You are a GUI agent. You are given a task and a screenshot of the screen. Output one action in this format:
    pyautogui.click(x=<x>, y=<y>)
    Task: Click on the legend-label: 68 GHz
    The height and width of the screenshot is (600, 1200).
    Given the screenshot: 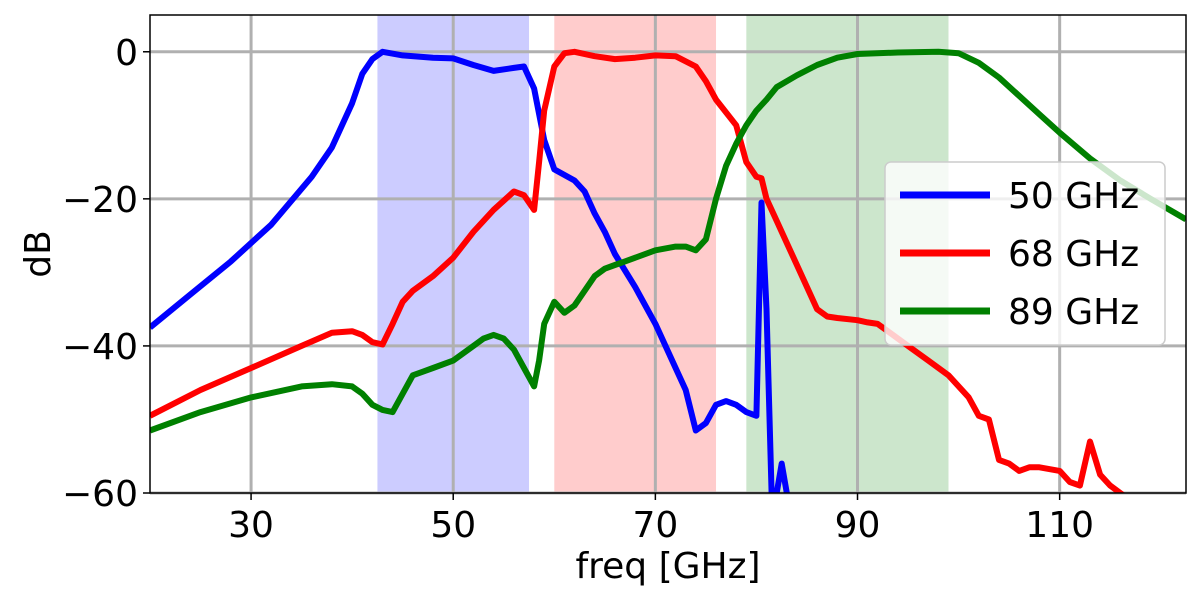 What is the action you would take?
    pyautogui.click(x=1073, y=254)
    